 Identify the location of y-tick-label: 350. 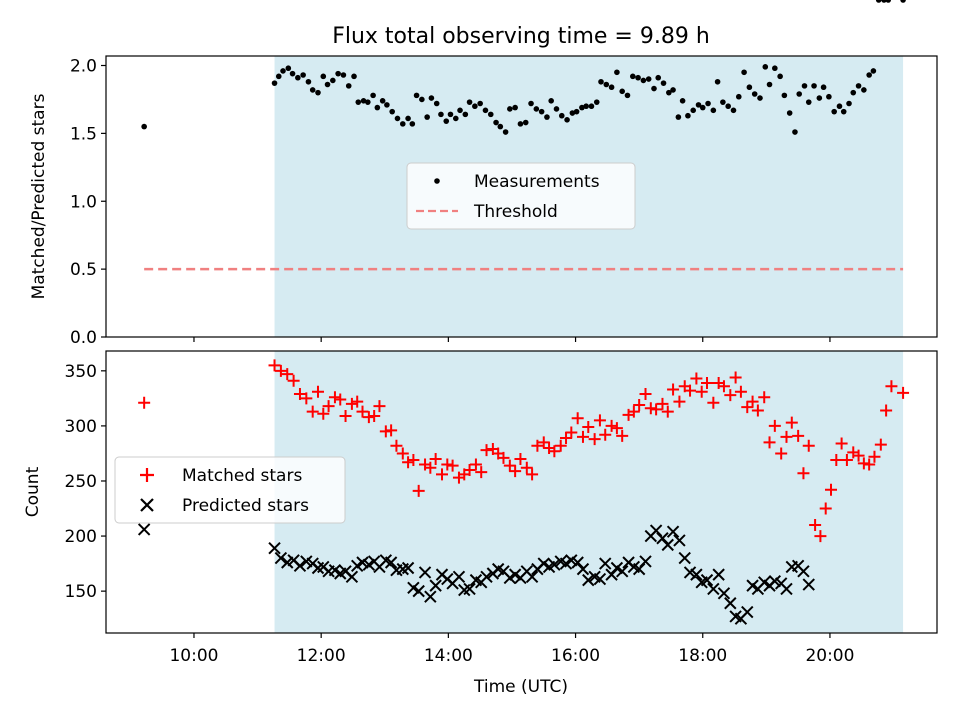
(81, 372).